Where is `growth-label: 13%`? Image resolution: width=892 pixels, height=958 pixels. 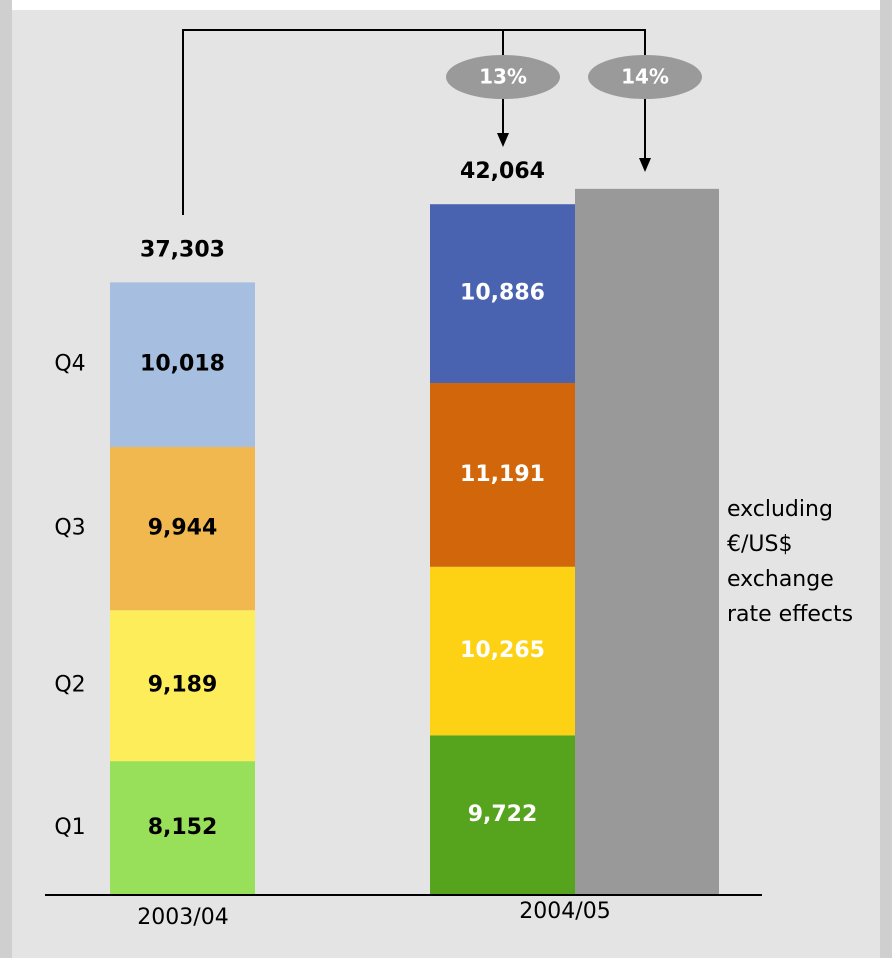 growth-label: 13% is located at coordinates (503, 77).